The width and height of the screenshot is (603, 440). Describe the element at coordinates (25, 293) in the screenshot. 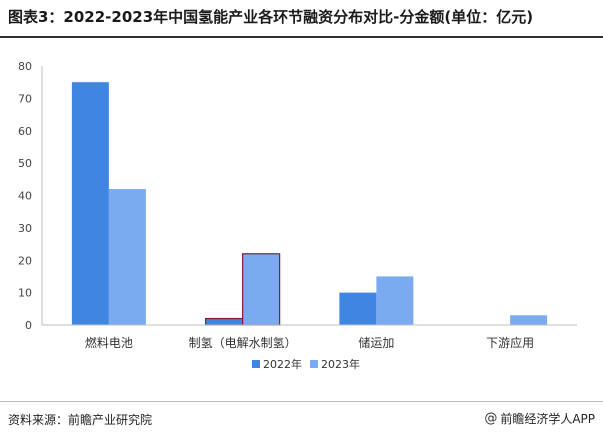

I see `y-tick-label: 10` at that location.